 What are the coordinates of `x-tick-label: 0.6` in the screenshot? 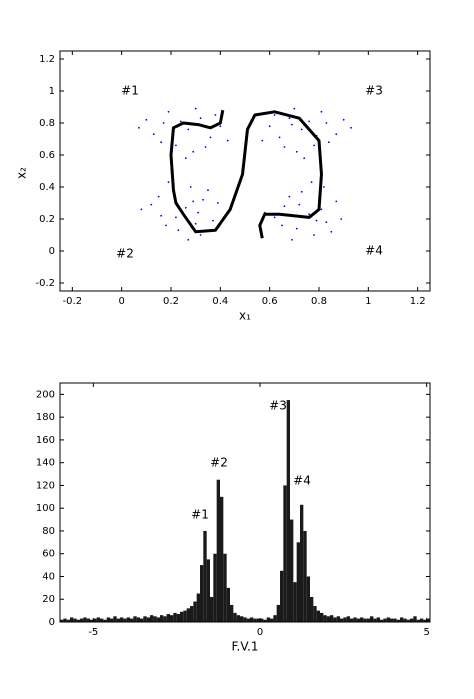 It's located at (270, 301).